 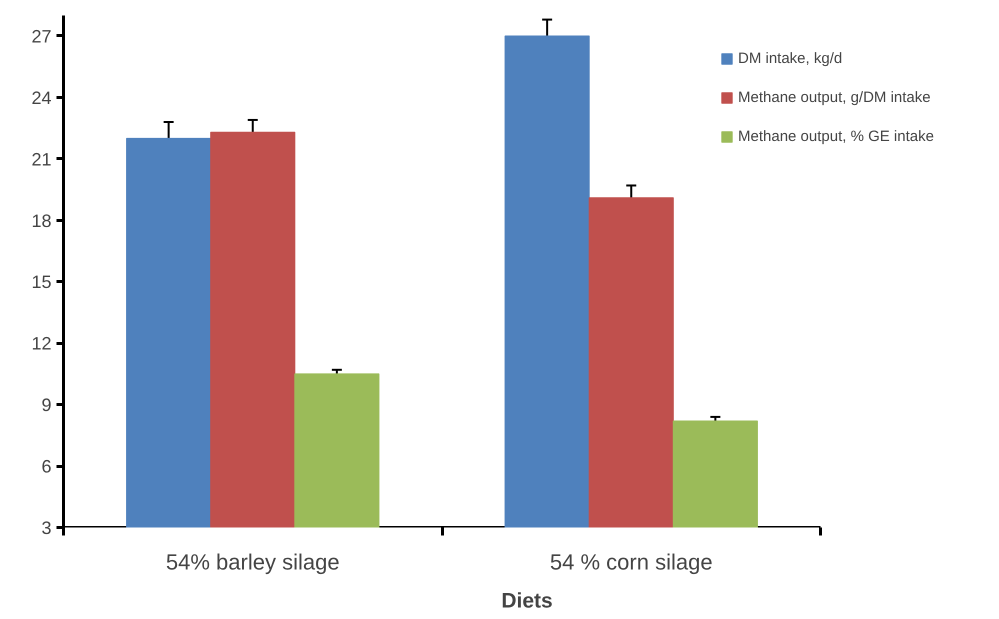 I want to click on y-tick-label: 3, so click(x=46, y=528).